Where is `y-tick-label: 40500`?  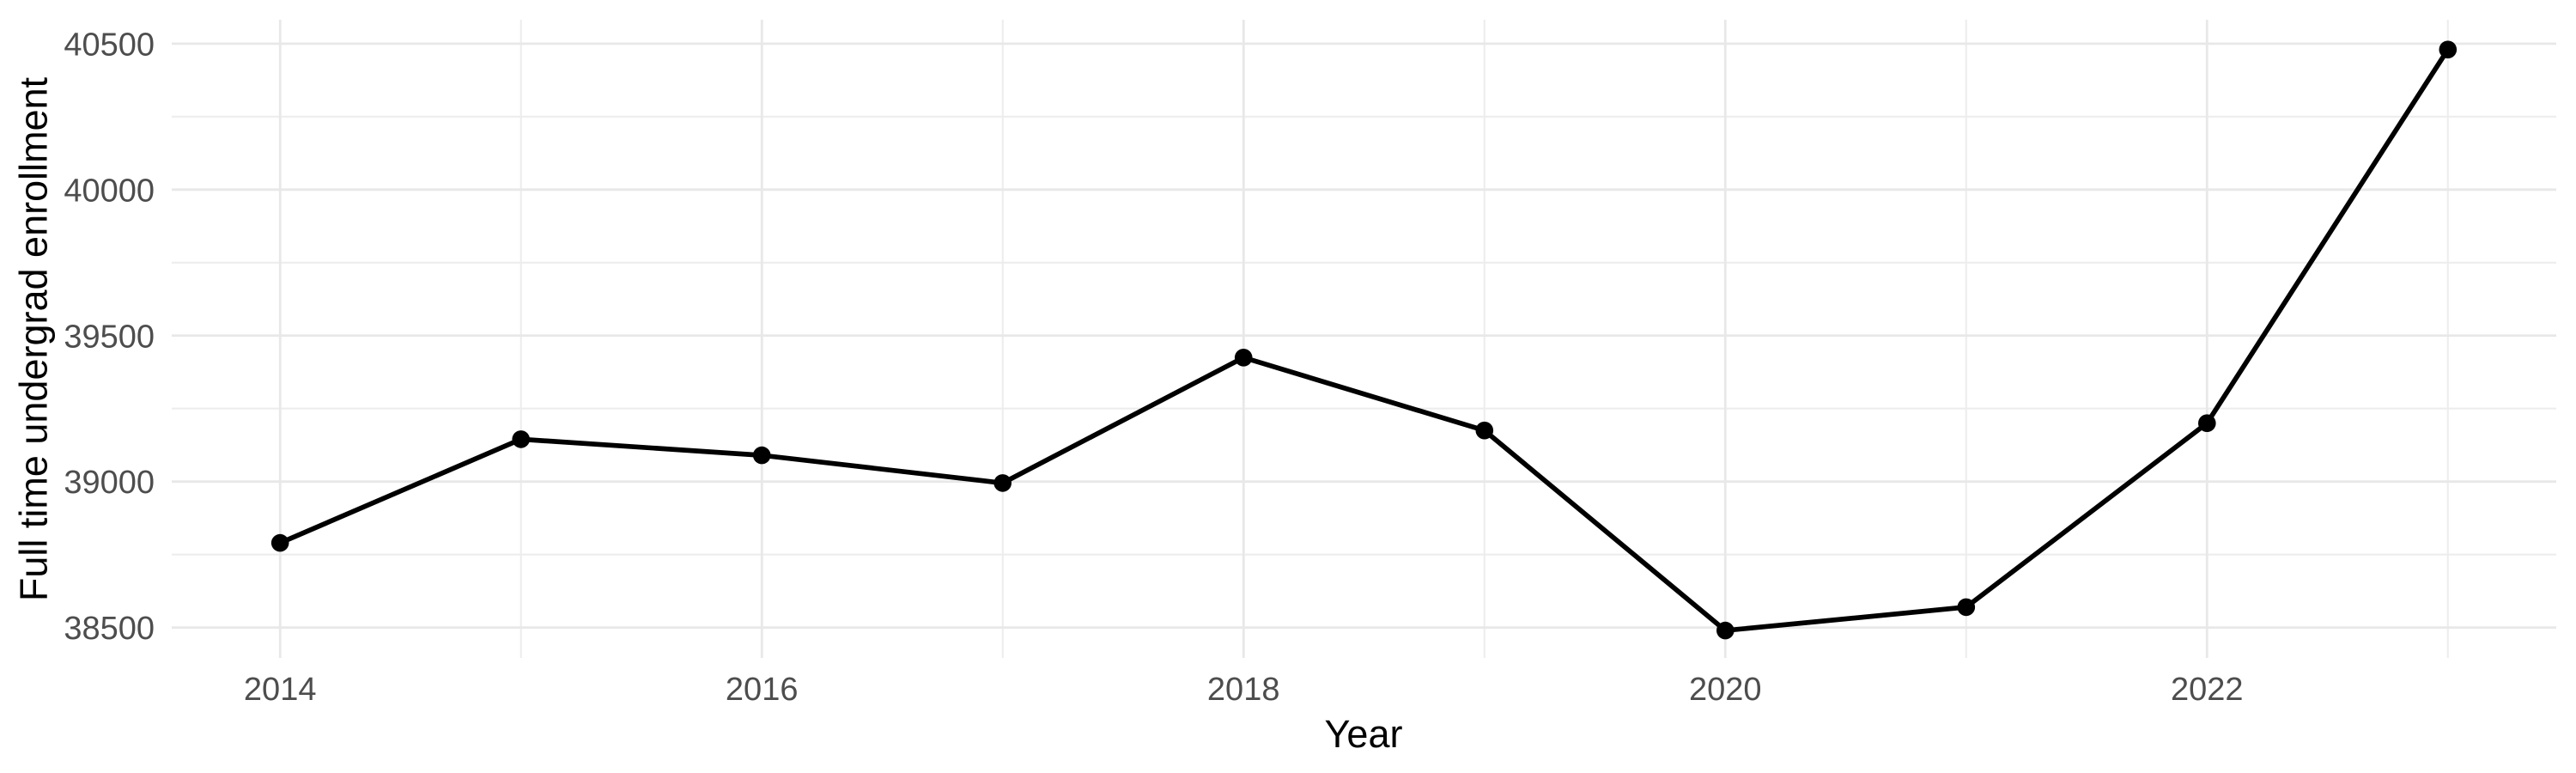
y-tick-label: 40500 is located at coordinates (109, 45).